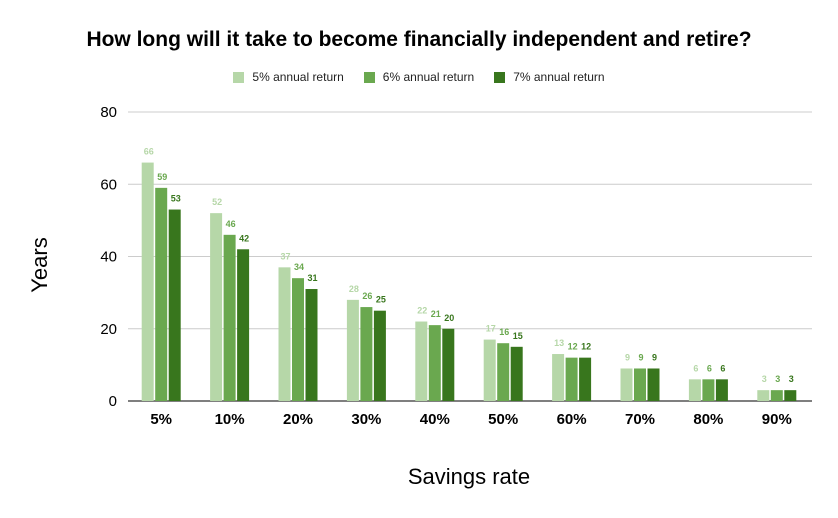 The height and width of the screenshot is (518, 838). Describe the element at coordinates (367, 296) in the screenshot. I see `data-label: 26` at that location.